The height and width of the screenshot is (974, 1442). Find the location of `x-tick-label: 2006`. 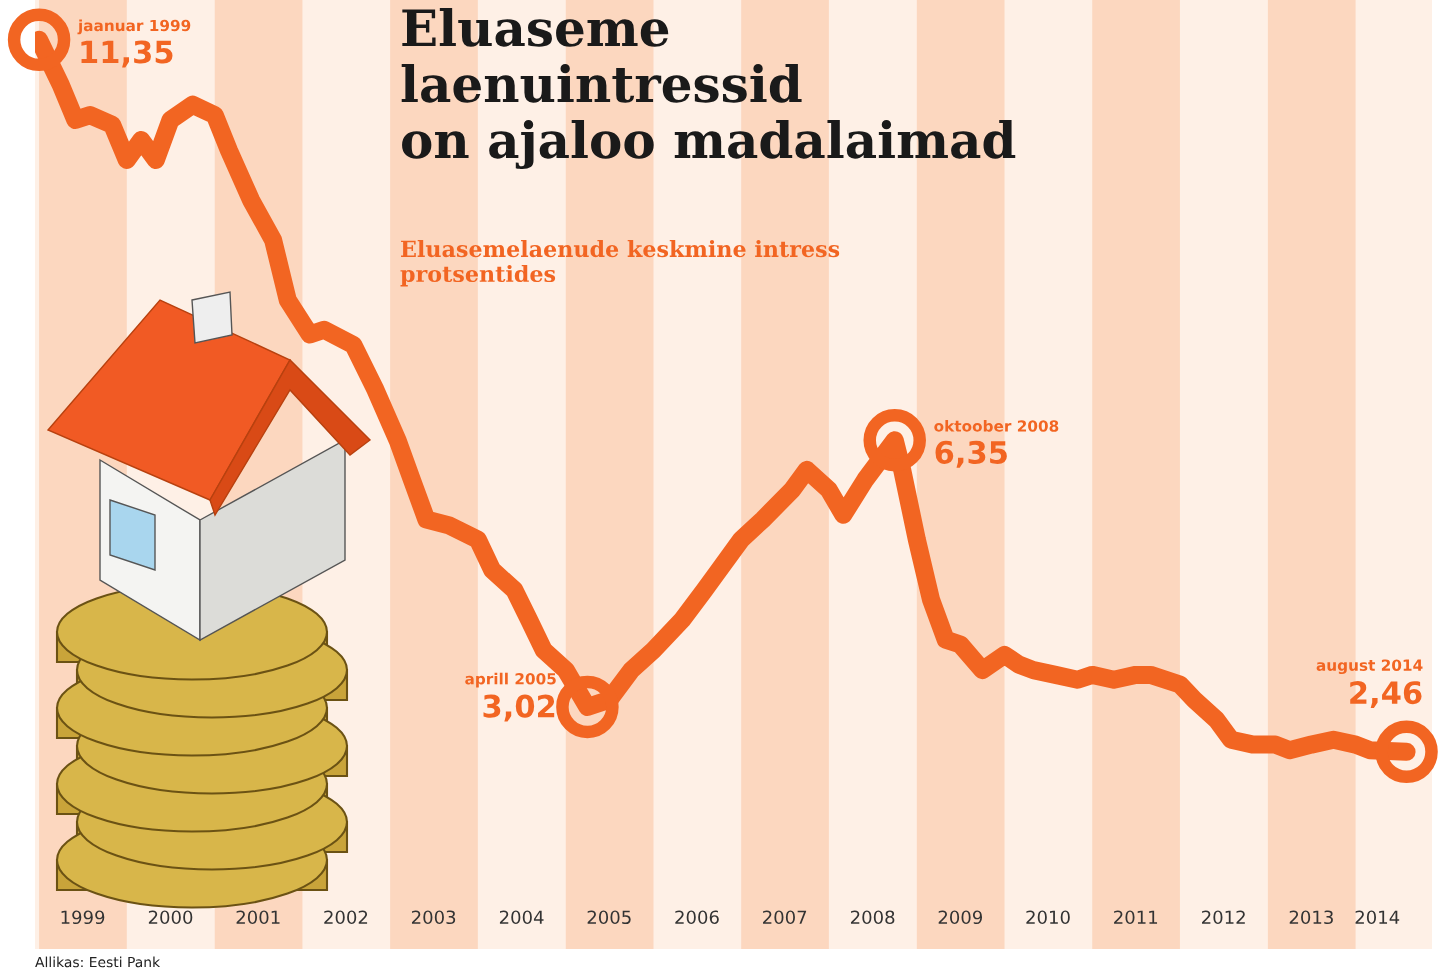

x-tick-label: 2006 is located at coordinates (697, 917).